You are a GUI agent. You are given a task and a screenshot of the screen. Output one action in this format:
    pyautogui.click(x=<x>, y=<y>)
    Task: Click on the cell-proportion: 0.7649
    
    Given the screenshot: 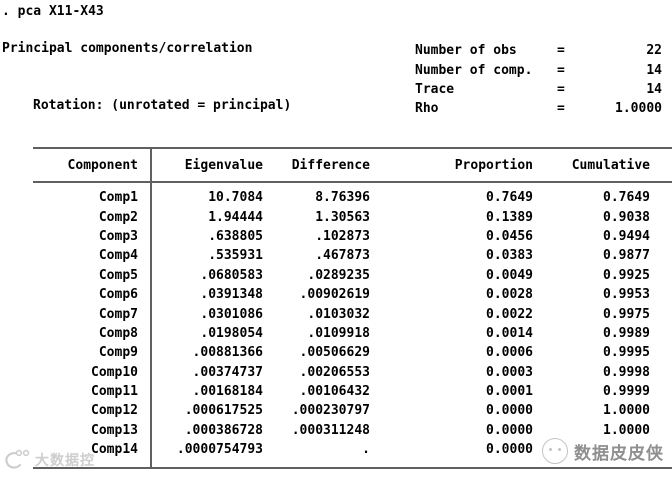 What is the action you would take?
    pyautogui.click(x=509, y=198)
    